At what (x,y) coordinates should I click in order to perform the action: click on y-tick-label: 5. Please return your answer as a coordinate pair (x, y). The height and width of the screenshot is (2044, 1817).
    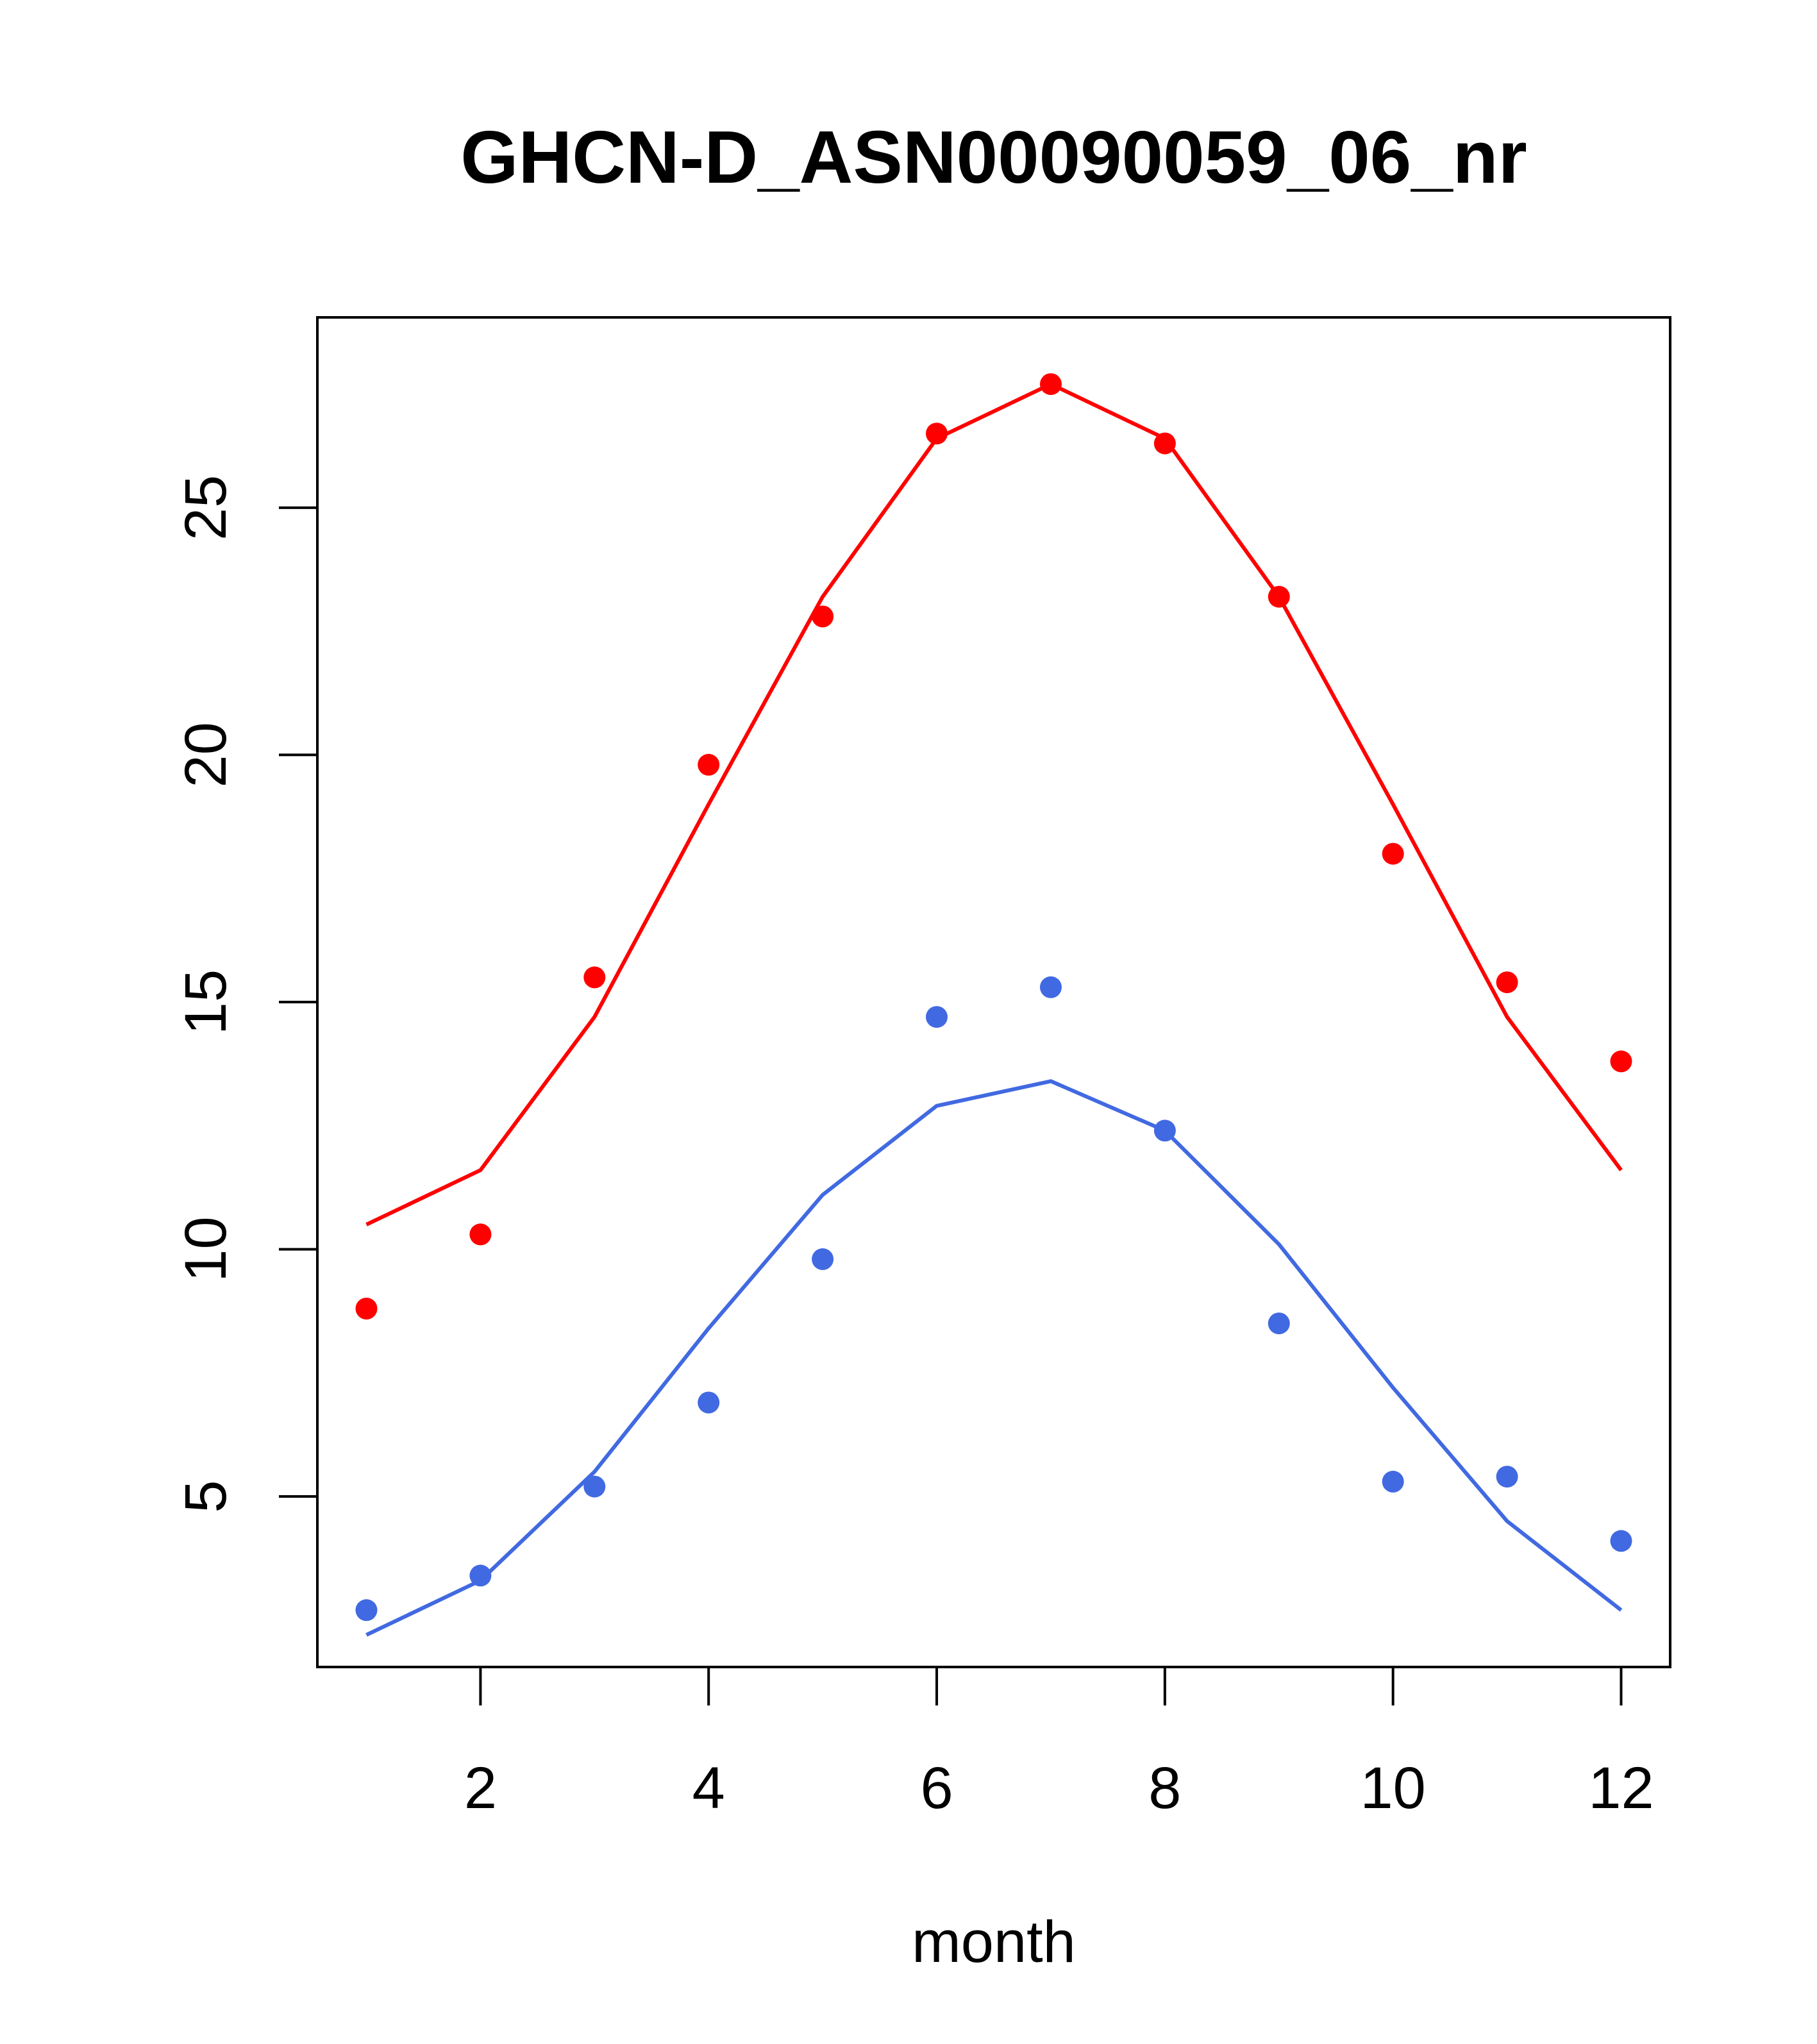
    Looking at the image, I should click on (206, 1496).